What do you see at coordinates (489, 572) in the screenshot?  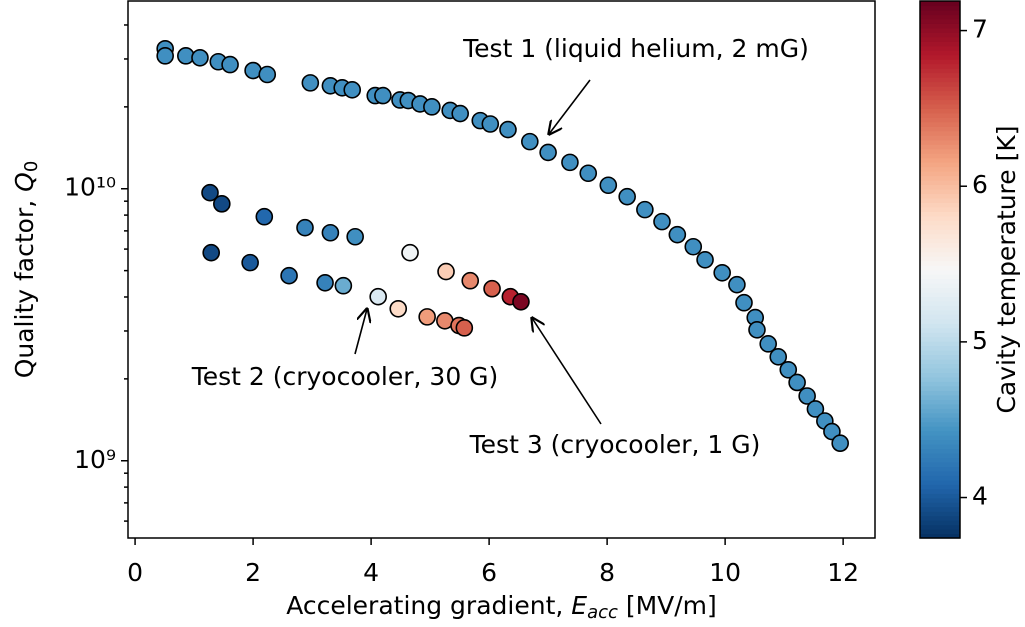 I see `x-tick-label: 6` at bounding box center [489, 572].